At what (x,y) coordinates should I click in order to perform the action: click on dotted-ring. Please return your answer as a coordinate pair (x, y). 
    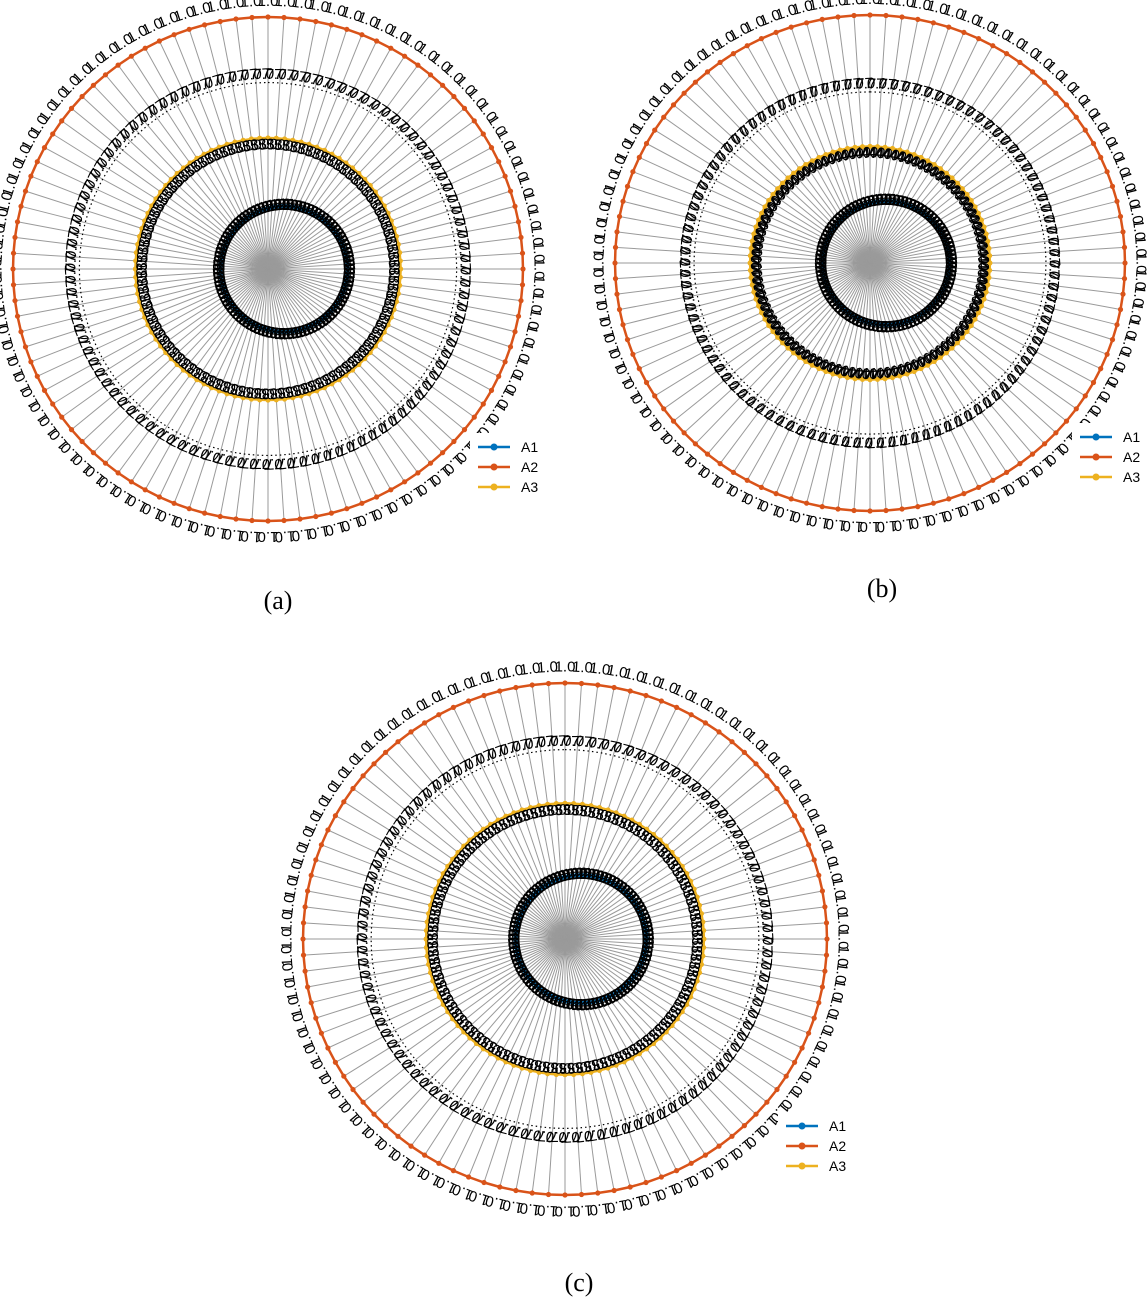
    Looking at the image, I should click on (268, 269).